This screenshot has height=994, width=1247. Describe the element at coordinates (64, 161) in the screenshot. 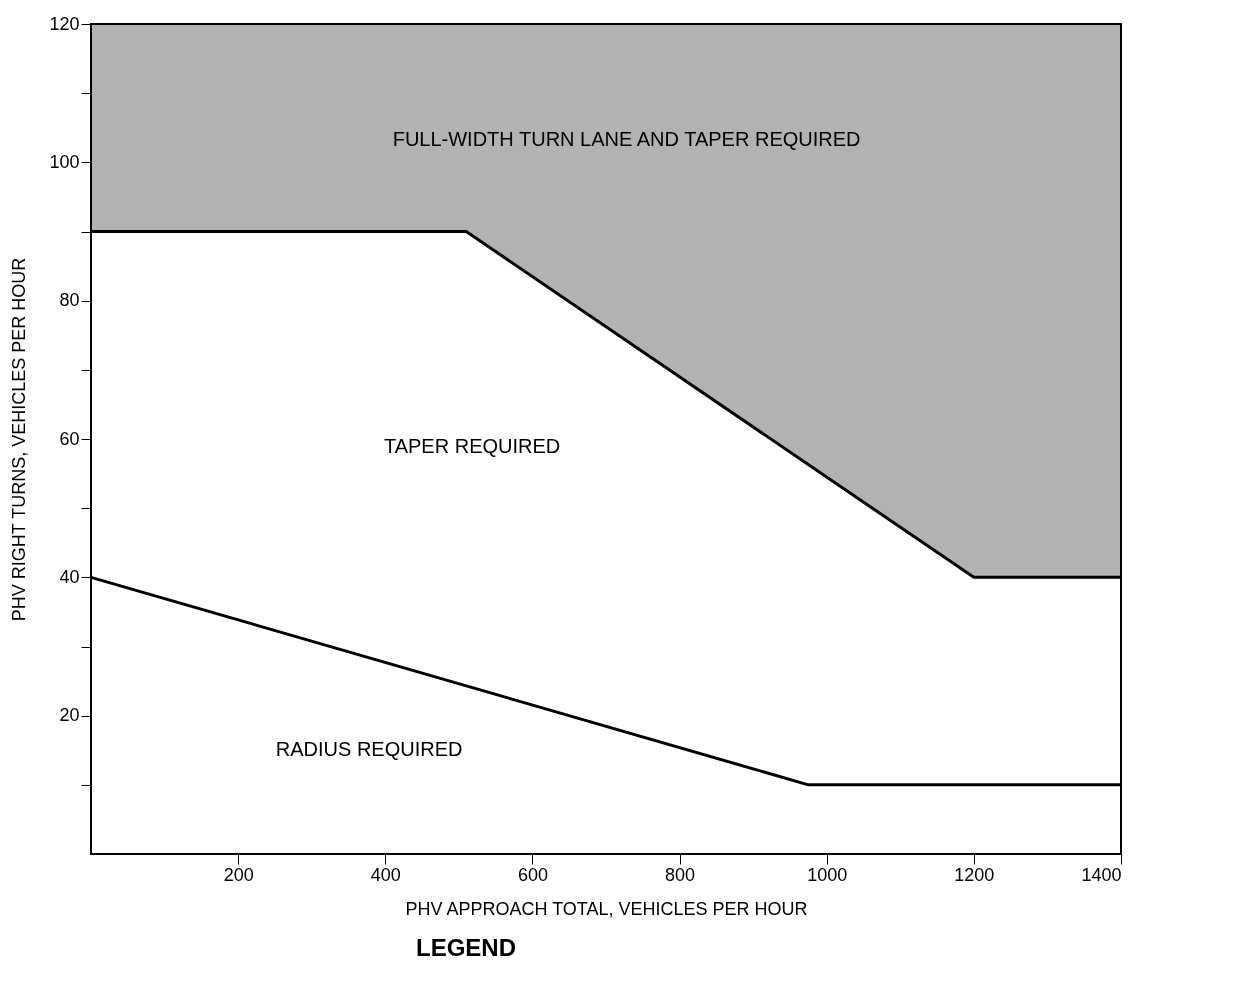

I see `y-tick-label: 100` at that location.